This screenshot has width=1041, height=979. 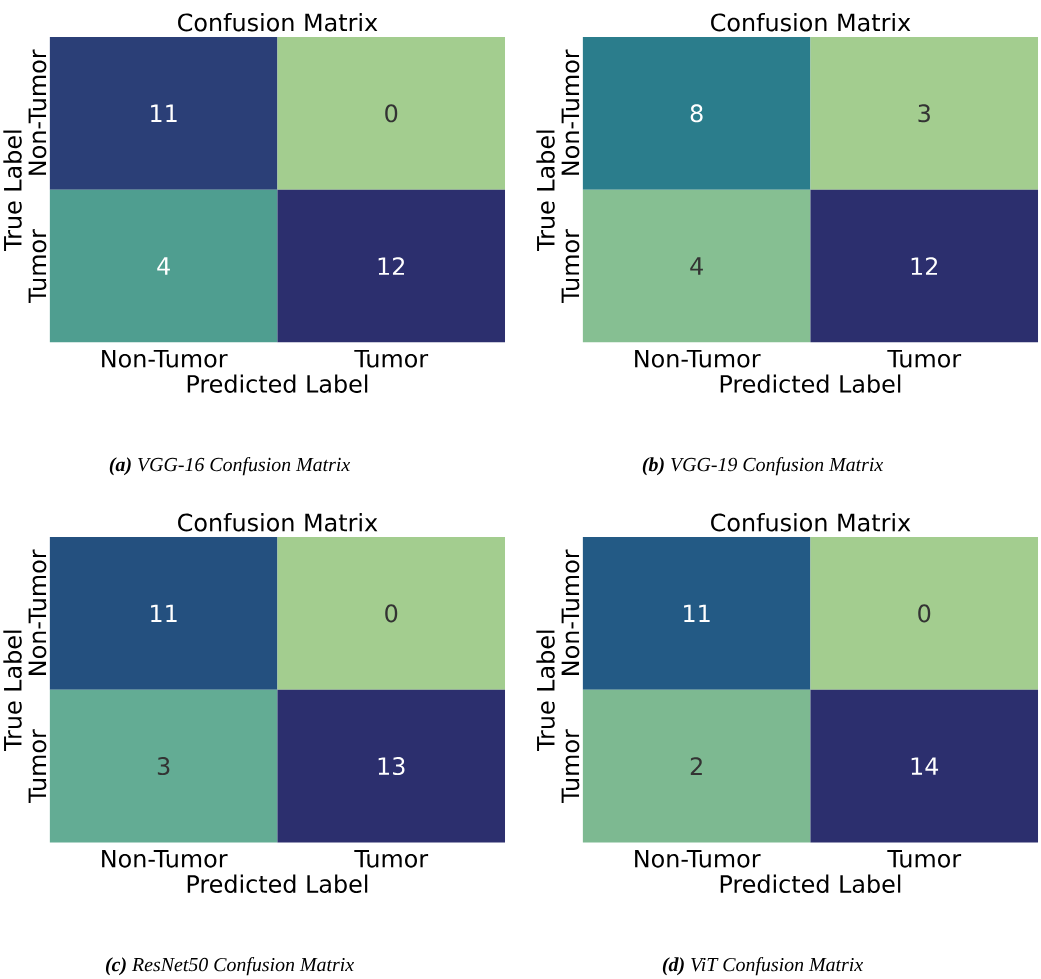 I want to click on data-label: 8, so click(x=696, y=113).